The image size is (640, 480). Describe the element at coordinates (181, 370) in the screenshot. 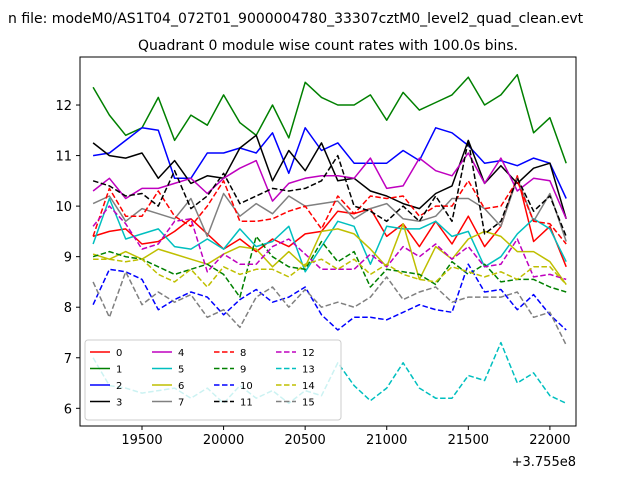

I see `legend-label-5: 5` at that location.